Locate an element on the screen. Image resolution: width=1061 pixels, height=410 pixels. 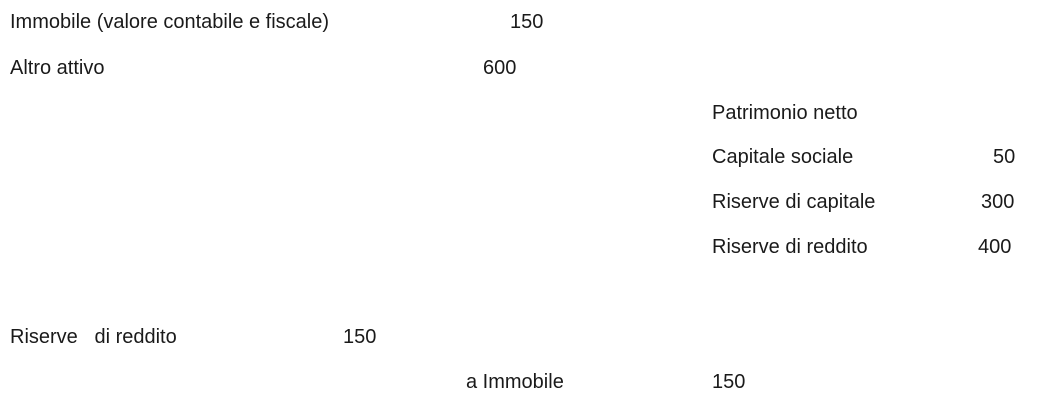
equity-value: 400 is located at coordinates (995, 247).